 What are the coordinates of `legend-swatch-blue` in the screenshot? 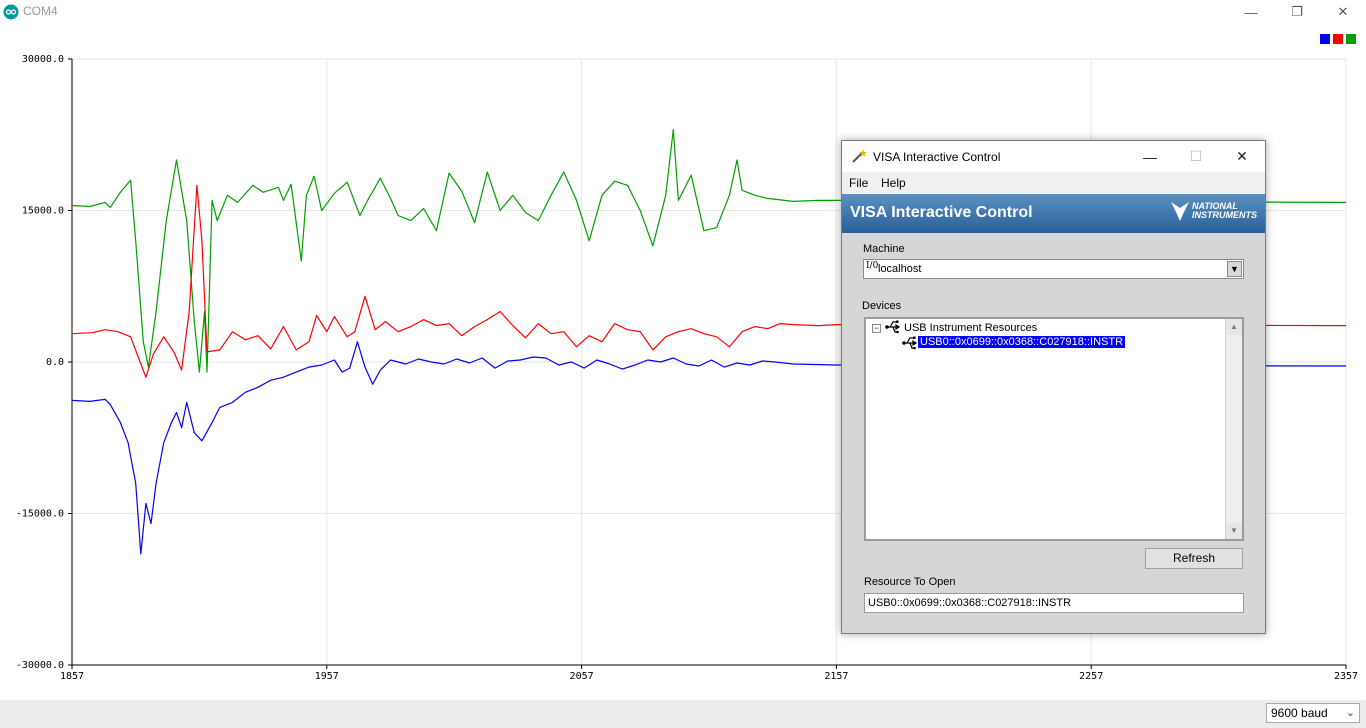 It's located at (1325, 39).